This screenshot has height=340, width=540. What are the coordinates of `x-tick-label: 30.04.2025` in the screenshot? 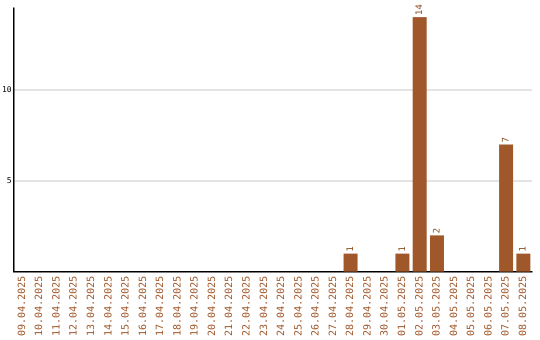 It's located at (385, 306).